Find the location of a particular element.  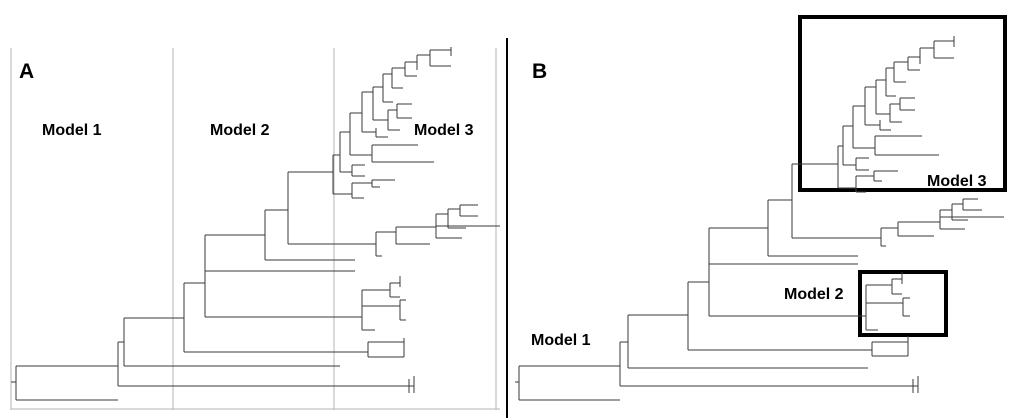

panel-b-model-2-box is located at coordinates (903, 303).